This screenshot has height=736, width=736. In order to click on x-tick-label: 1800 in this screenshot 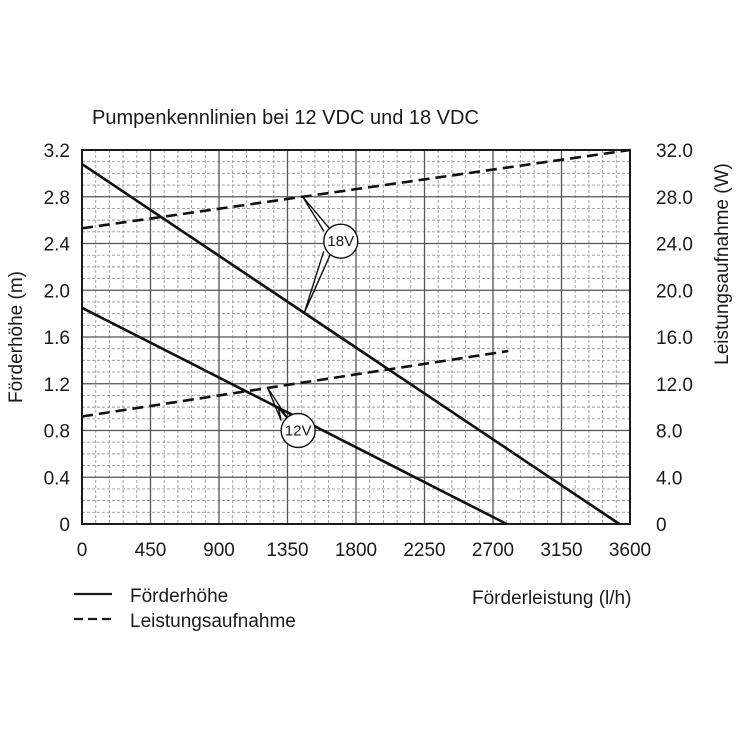, I will do `click(356, 550)`.